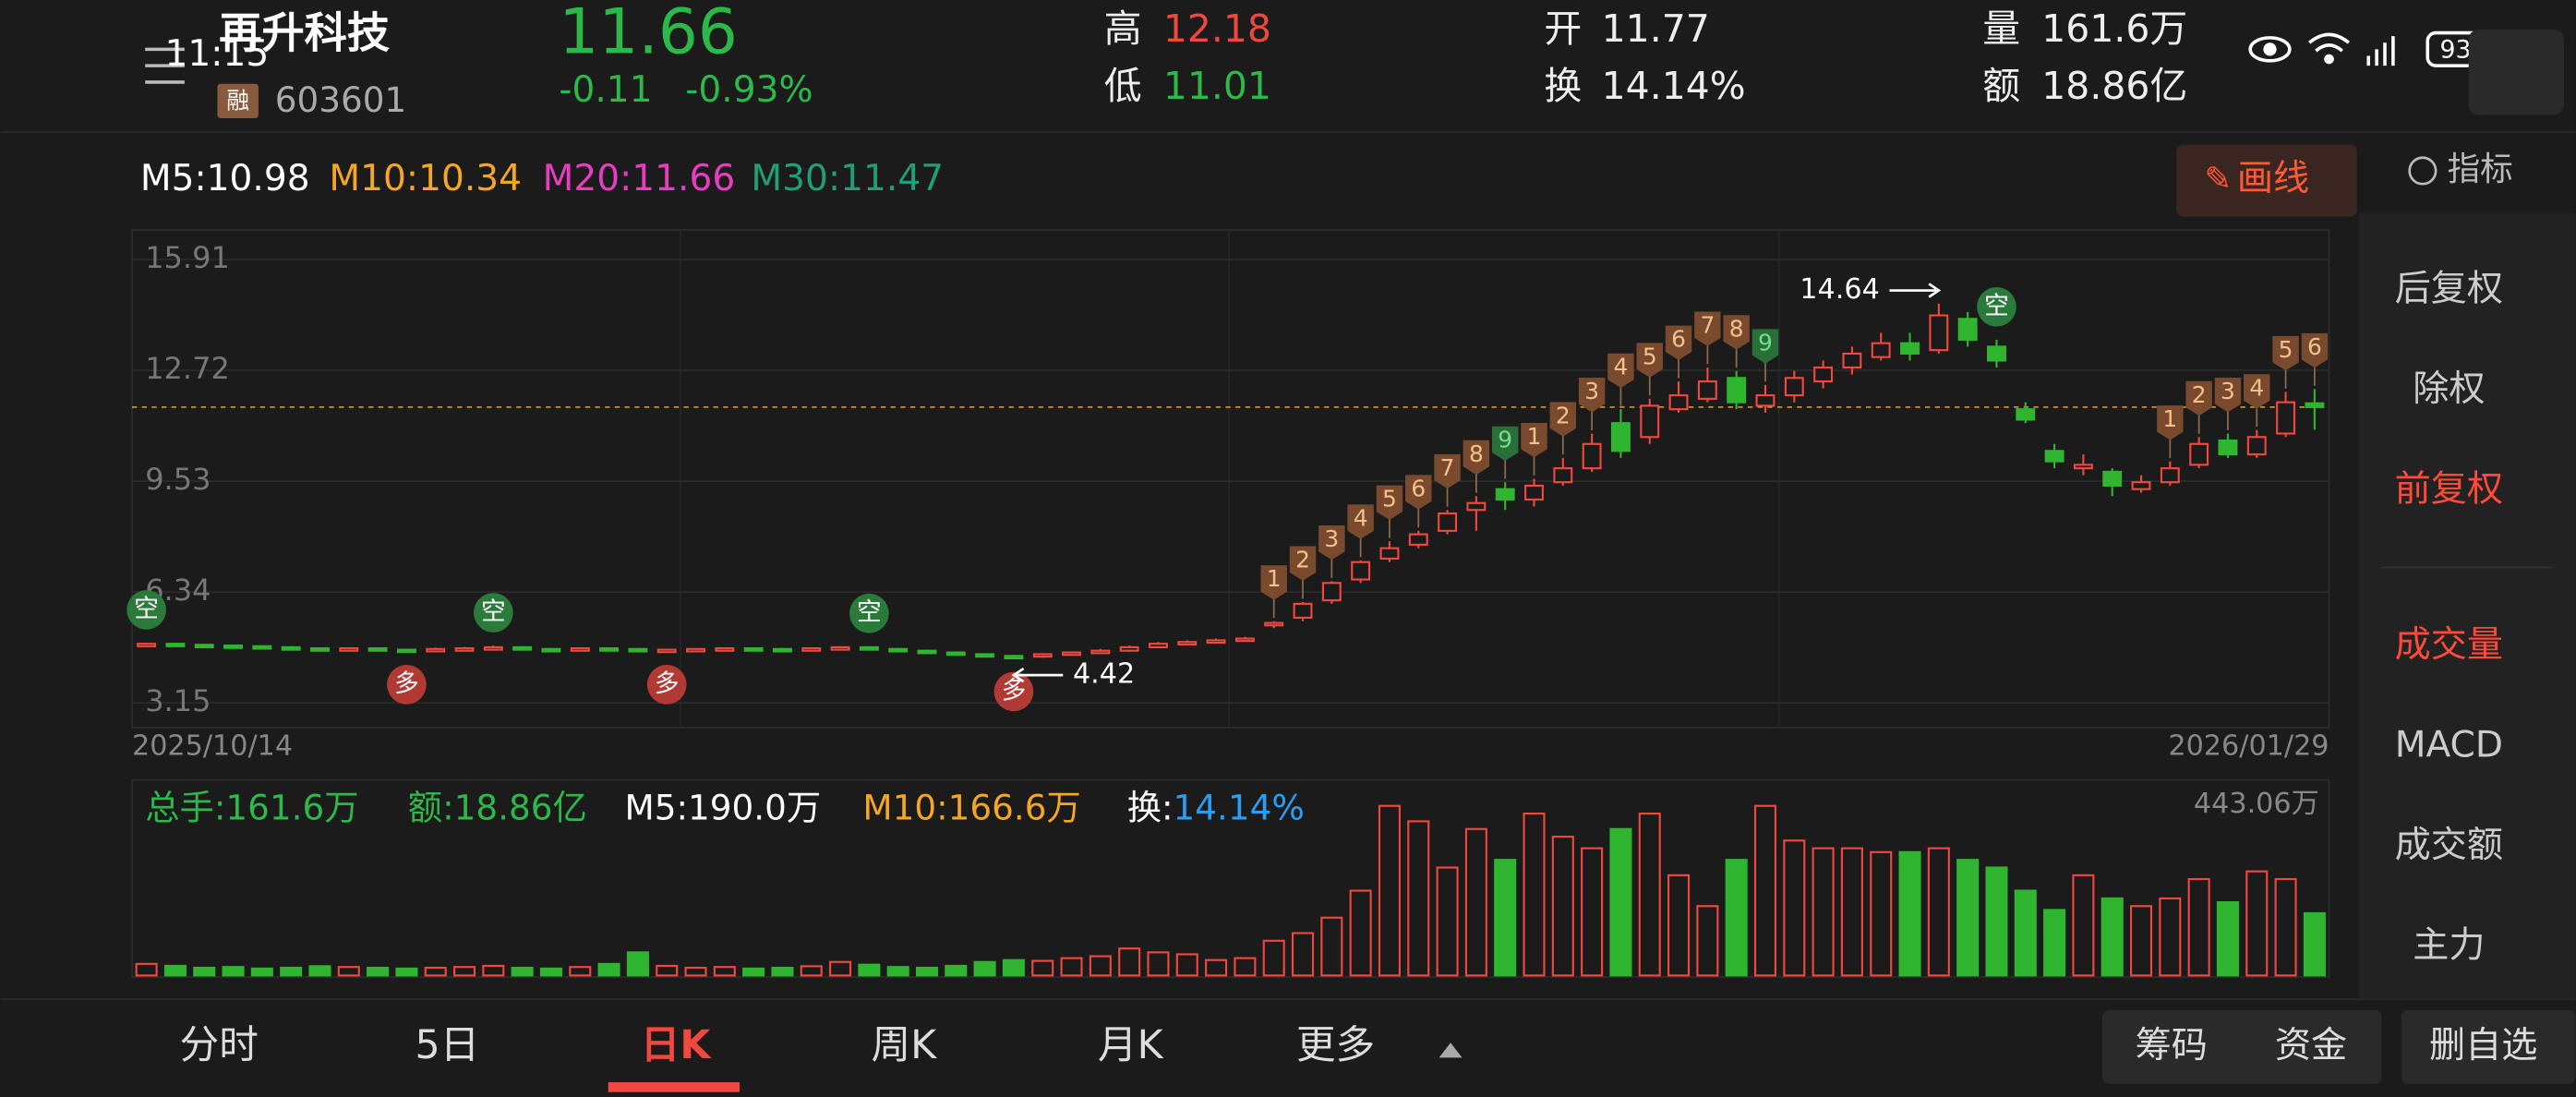  What do you see at coordinates (2449, 389) in the screenshot?
I see `side-menu-item: 除权` at bounding box center [2449, 389].